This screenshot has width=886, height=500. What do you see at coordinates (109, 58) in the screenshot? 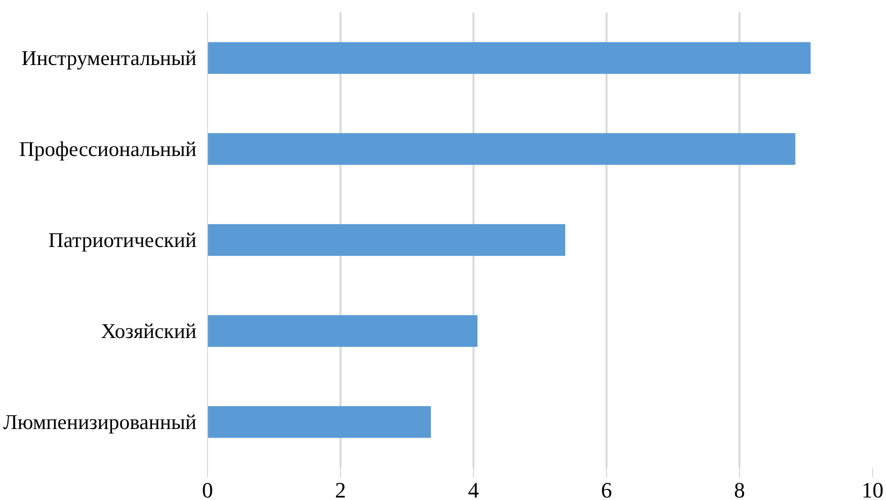
I see `y-tick-label: Инструментальный` at bounding box center [109, 58].